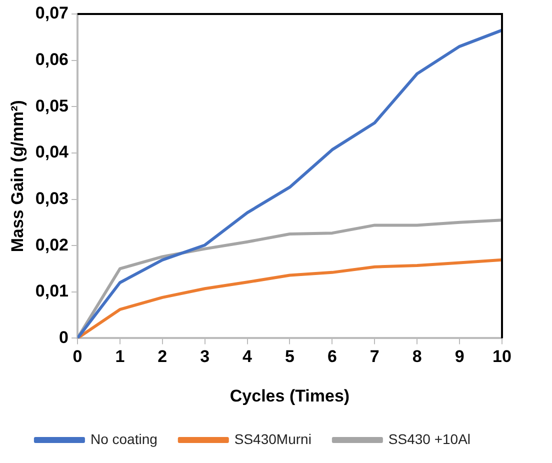 This screenshot has width=552, height=463. I want to click on x-tick-label: 8, so click(417, 356).